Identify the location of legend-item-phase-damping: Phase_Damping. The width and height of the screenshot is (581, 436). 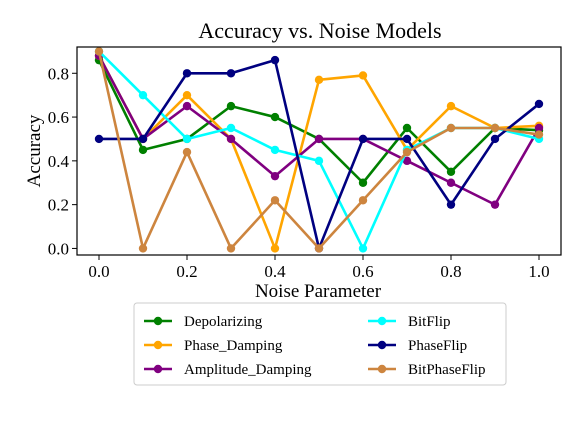
(213, 346).